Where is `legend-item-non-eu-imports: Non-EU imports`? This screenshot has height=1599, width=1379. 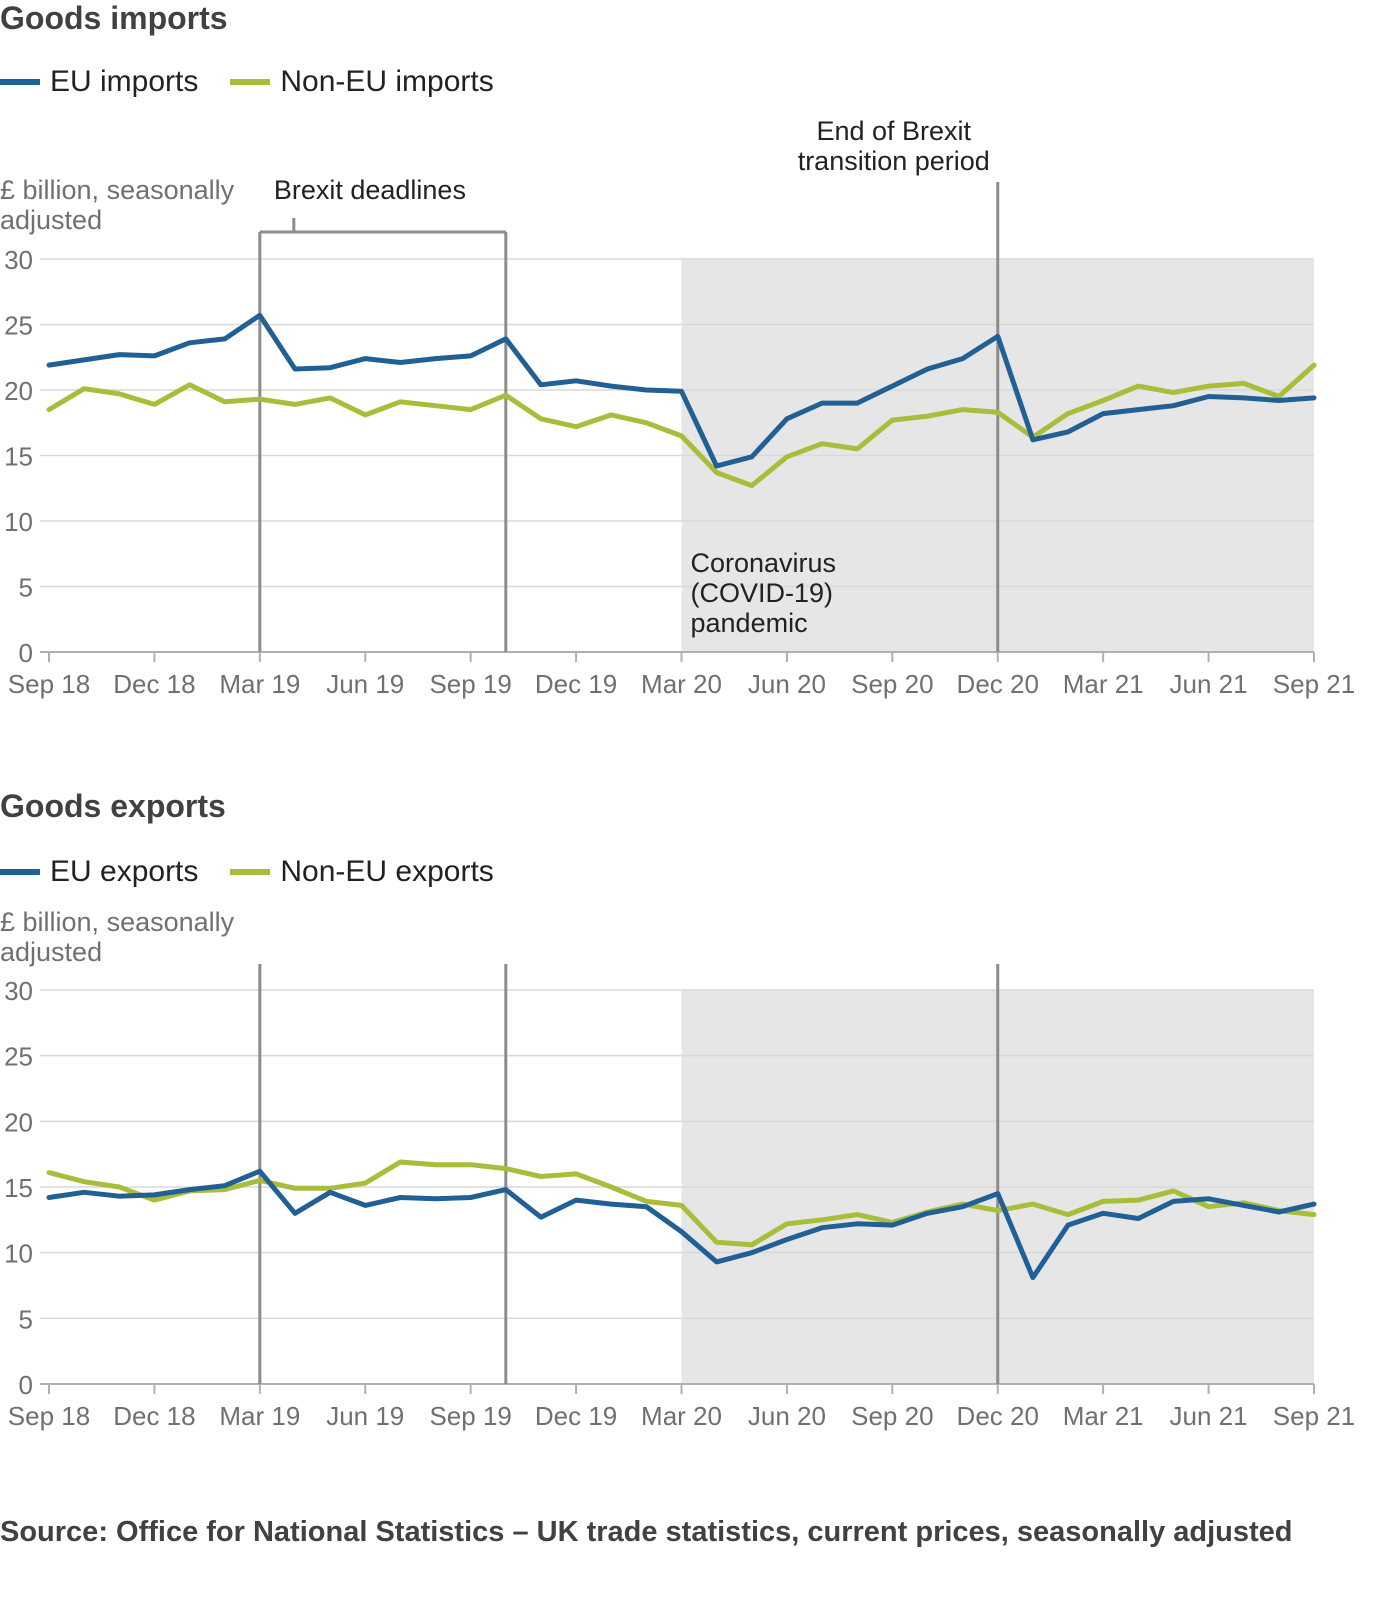 legend-item-non-eu-imports: Non-EU imports is located at coordinates (362, 82).